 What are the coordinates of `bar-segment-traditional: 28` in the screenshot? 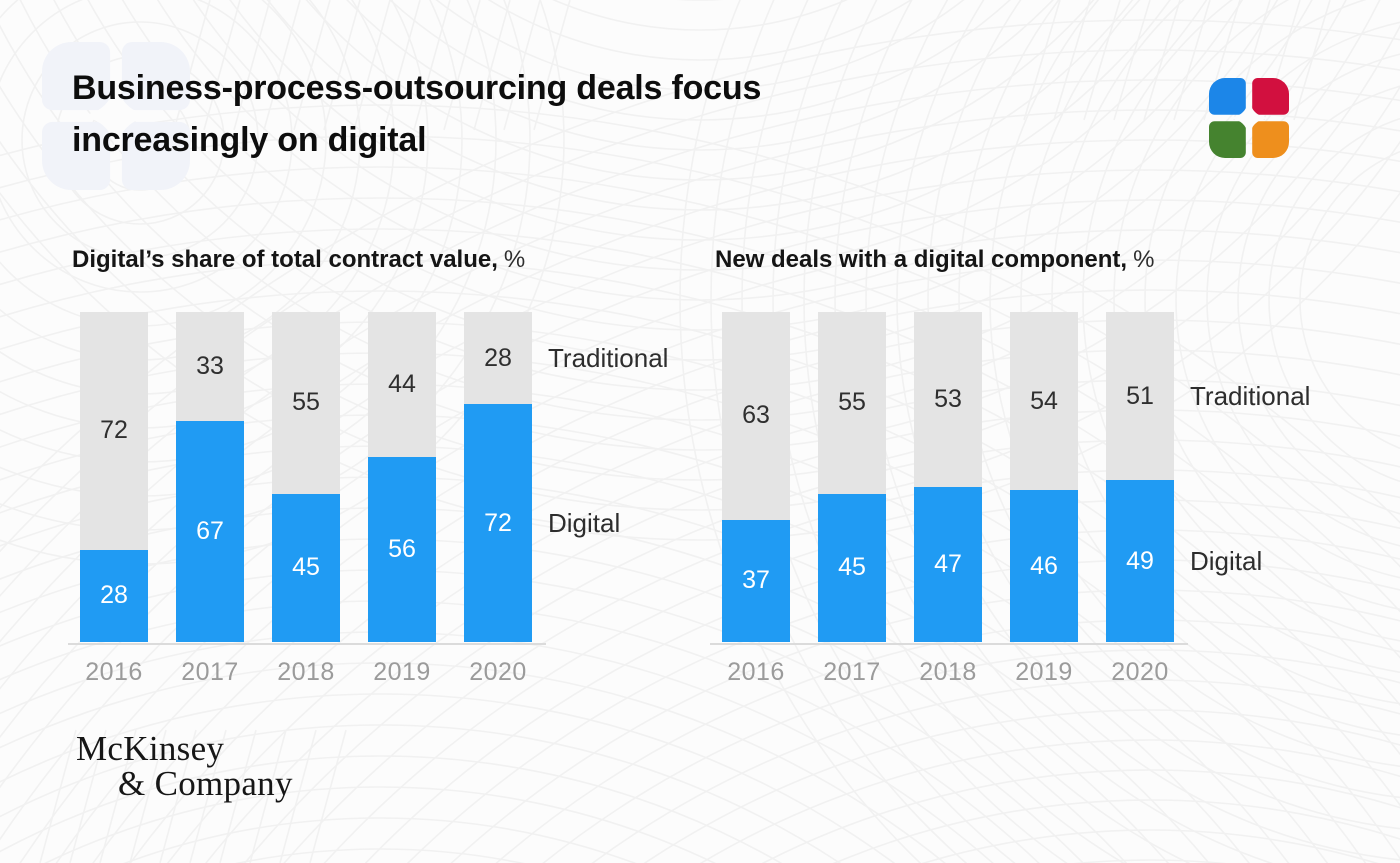 It's located at (498, 358).